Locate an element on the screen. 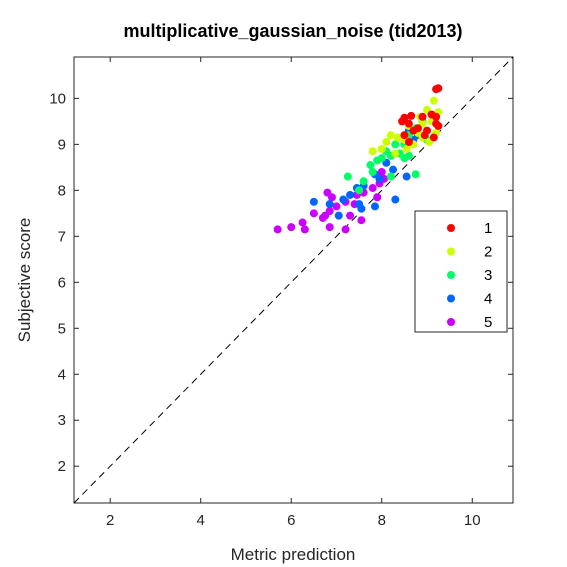 The image size is (567, 567). chart-title: multiplicative_gaussian_noise (tid2013) is located at coordinates (292, 31).